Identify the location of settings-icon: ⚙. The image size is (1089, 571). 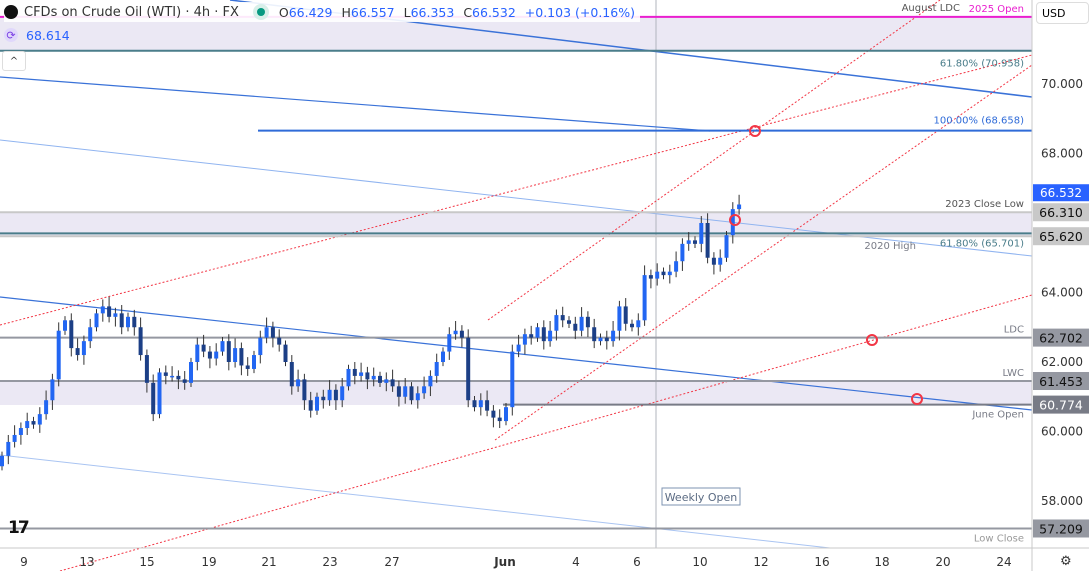
(1066, 561).